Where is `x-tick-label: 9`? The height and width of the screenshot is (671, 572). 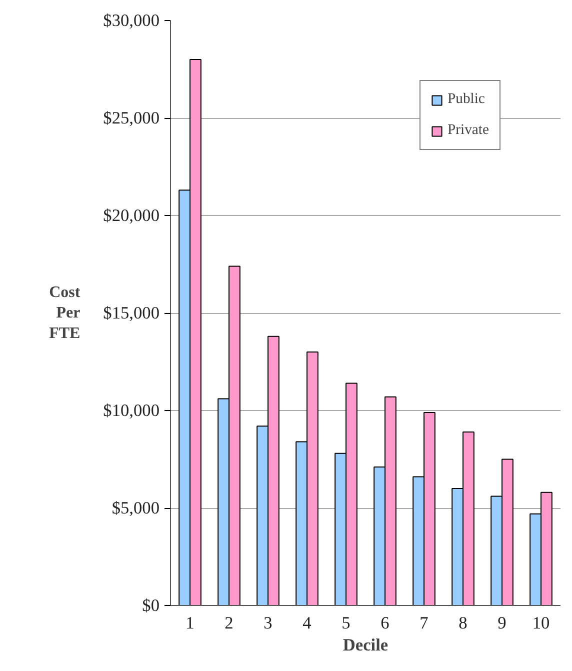 x-tick-label: 9 is located at coordinates (502, 623).